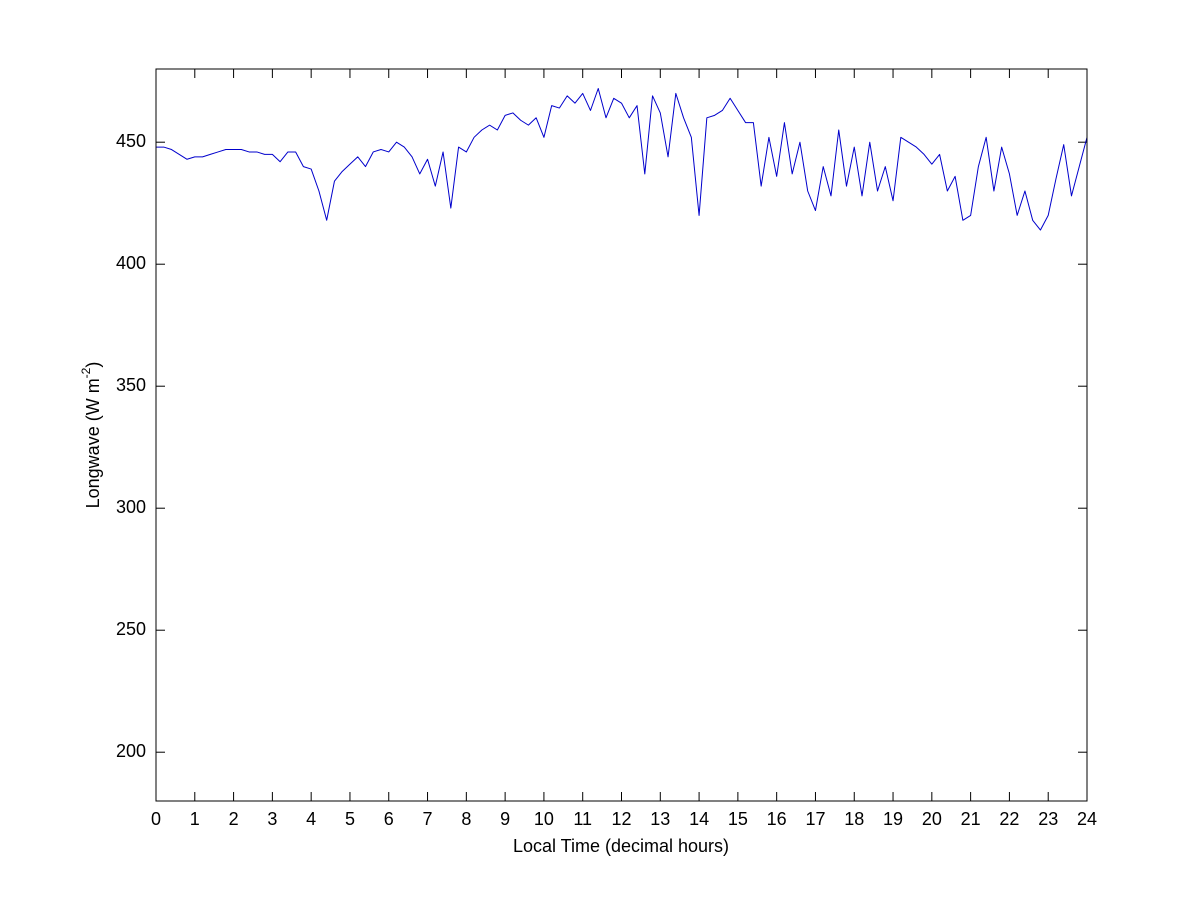 The image size is (1201, 905). What do you see at coordinates (466, 819) in the screenshot?
I see `x-tick-label: 8` at bounding box center [466, 819].